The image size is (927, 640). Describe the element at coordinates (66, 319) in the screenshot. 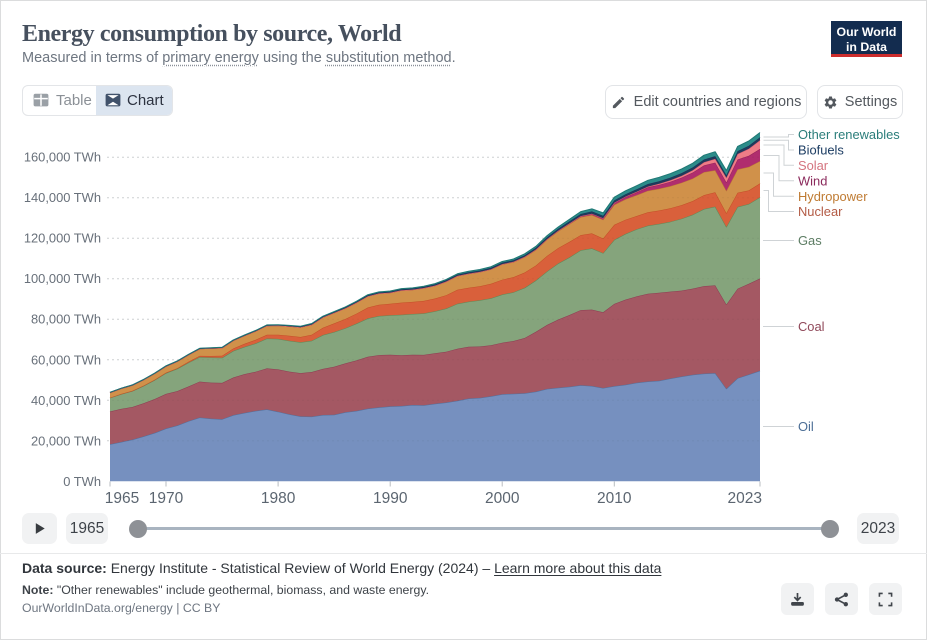

I see `svg-text: 80,000 TWh` at that location.